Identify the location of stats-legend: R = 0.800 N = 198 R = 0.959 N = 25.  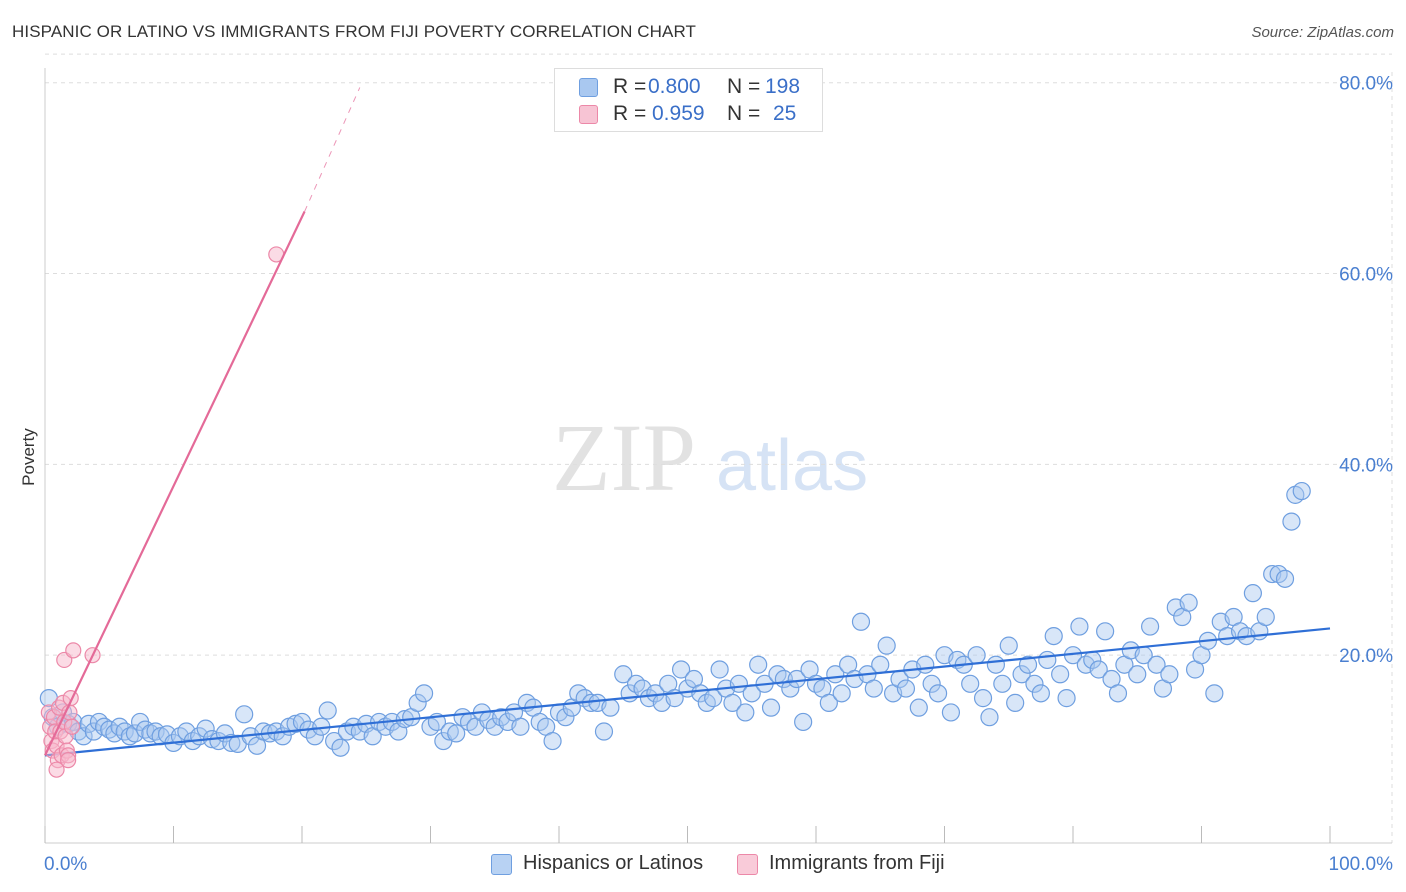
(688, 100).